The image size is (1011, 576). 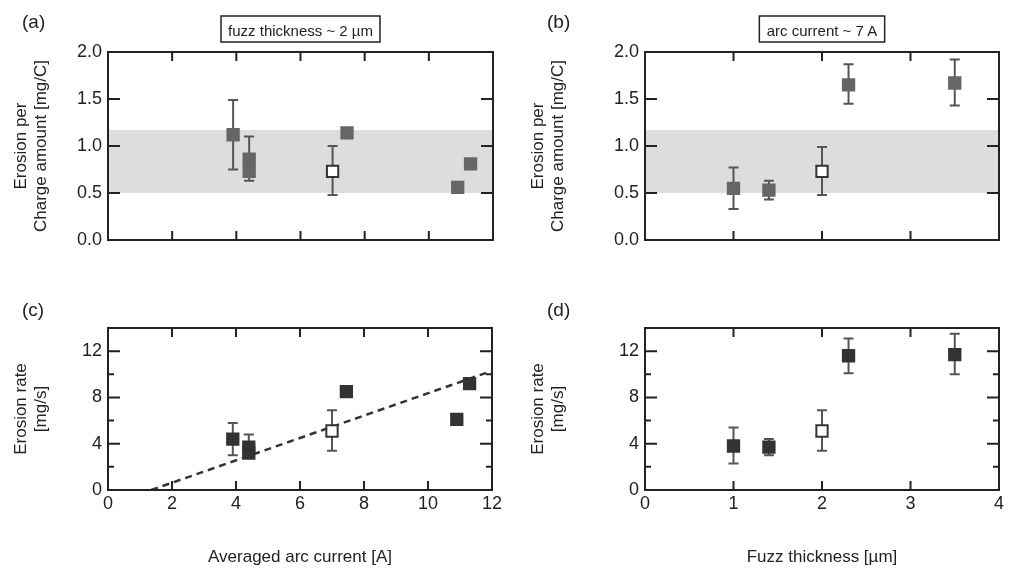 I want to click on x-tick-label: 12, so click(x=491, y=502).